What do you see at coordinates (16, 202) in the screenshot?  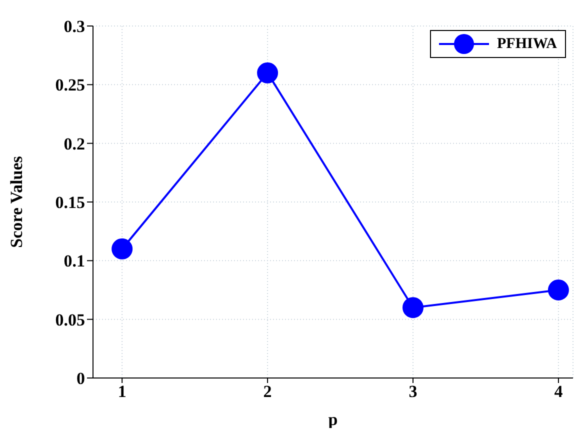 I see `y-axis-title: Score Values` at bounding box center [16, 202].